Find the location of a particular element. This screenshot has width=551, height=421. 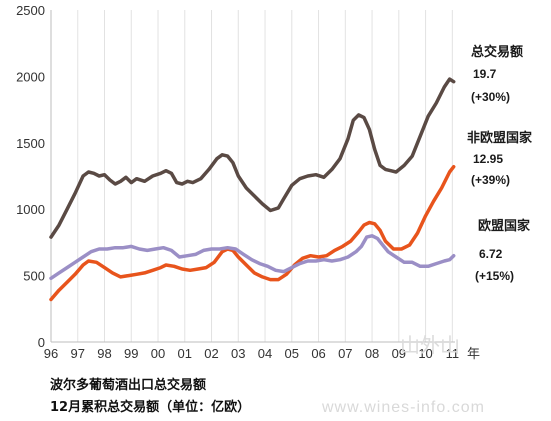

x-axis-unit: 年 is located at coordinates (473, 353).